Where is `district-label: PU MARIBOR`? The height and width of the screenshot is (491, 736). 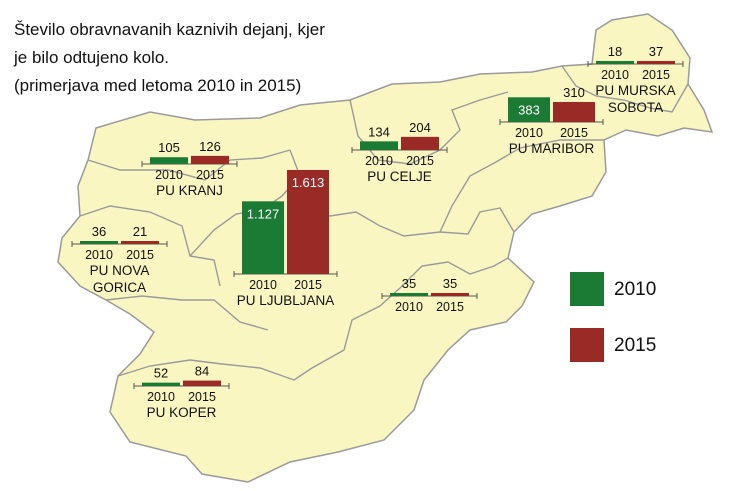 district-label: PU MARIBOR is located at coordinates (552, 148).